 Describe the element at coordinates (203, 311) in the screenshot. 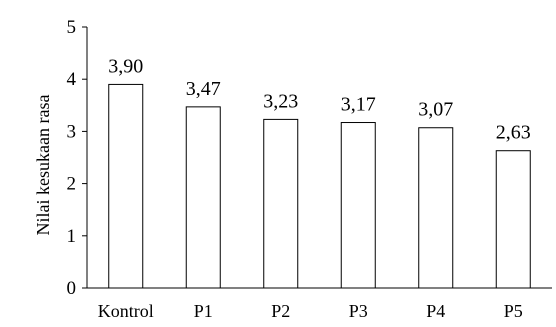

I see `x-category-label: P1` at that location.